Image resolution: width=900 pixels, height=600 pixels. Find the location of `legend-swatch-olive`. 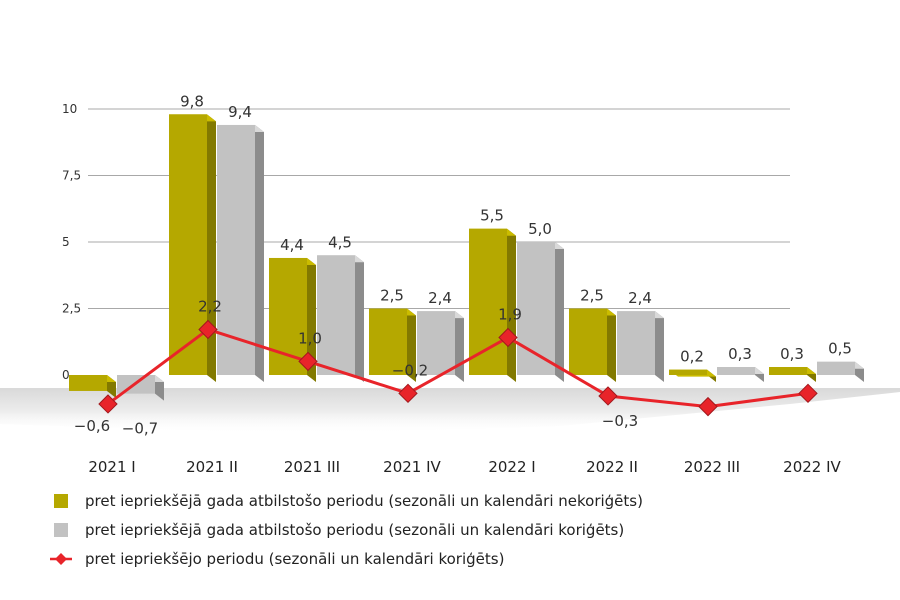

legend-swatch-olive is located at coordinates (61, 500).